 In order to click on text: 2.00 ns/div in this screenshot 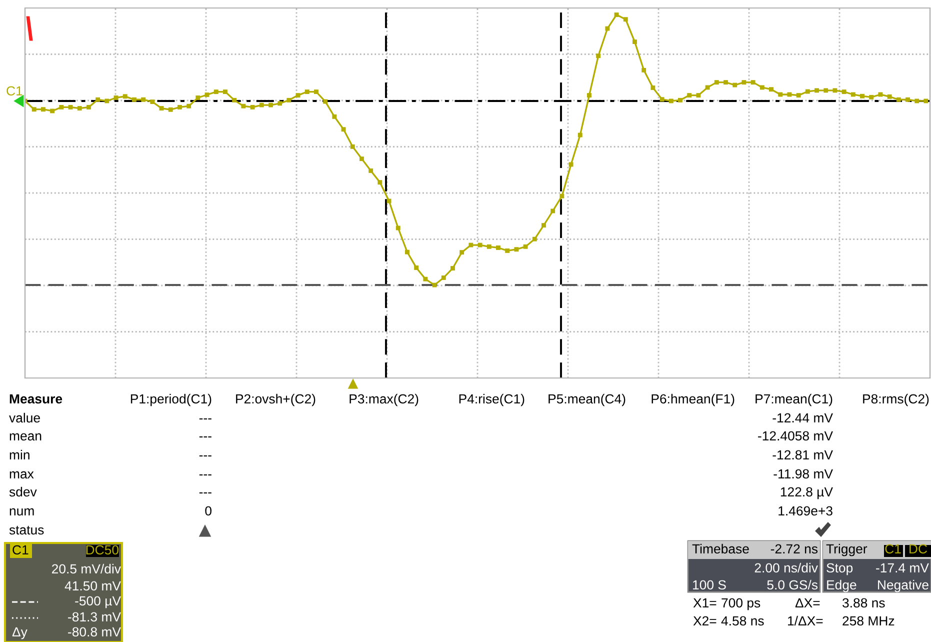, I will do `click(786, 567)`.